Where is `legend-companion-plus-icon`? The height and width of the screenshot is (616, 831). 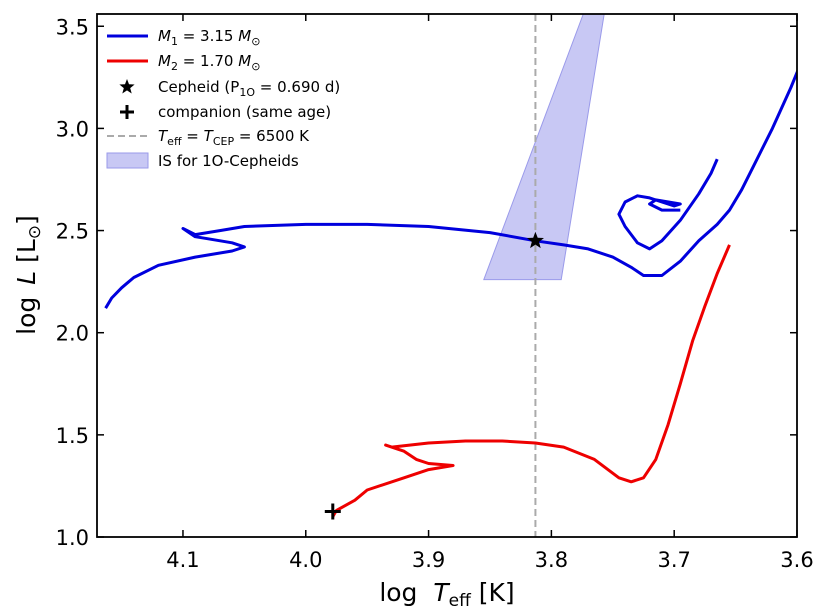
legend-companion-plus-icon is located at coordinates (127, 112).